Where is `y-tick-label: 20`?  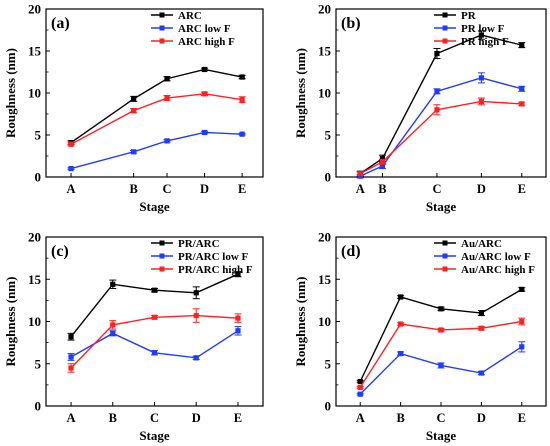 y-tick-label: 20 is located at coordinates (324, 237).